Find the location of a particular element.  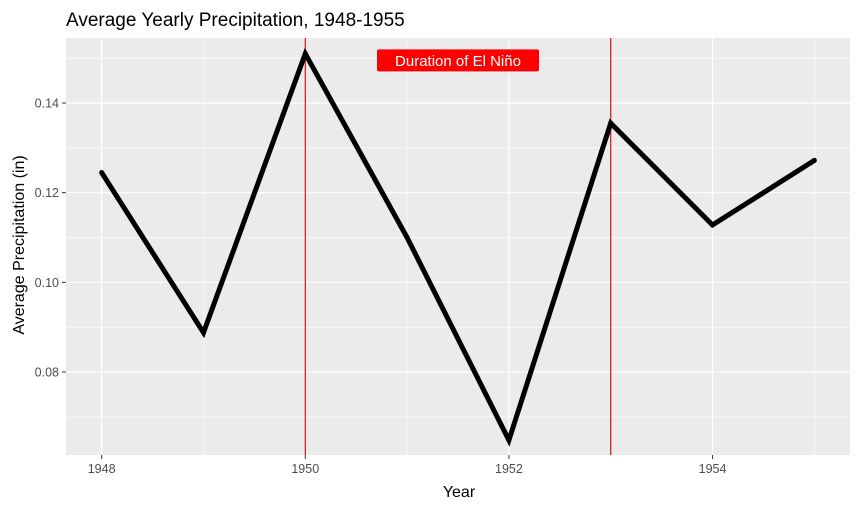

y-tick-label: 0.08 is located at coordinates (47, 373).